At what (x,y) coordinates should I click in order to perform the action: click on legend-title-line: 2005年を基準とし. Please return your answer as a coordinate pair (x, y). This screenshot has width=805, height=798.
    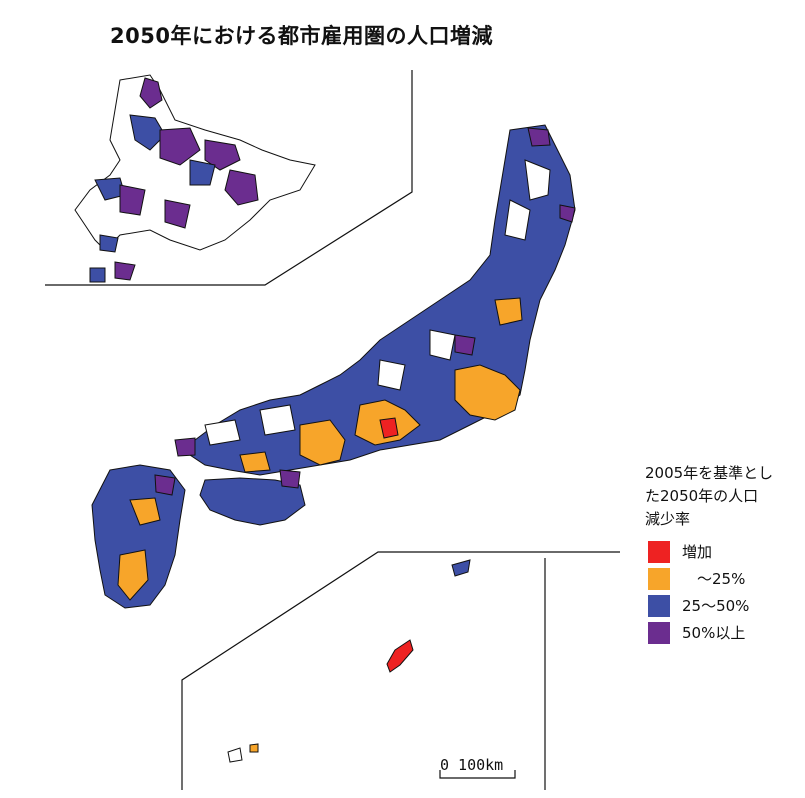
    Looking at the image, I should click on (709, 473).